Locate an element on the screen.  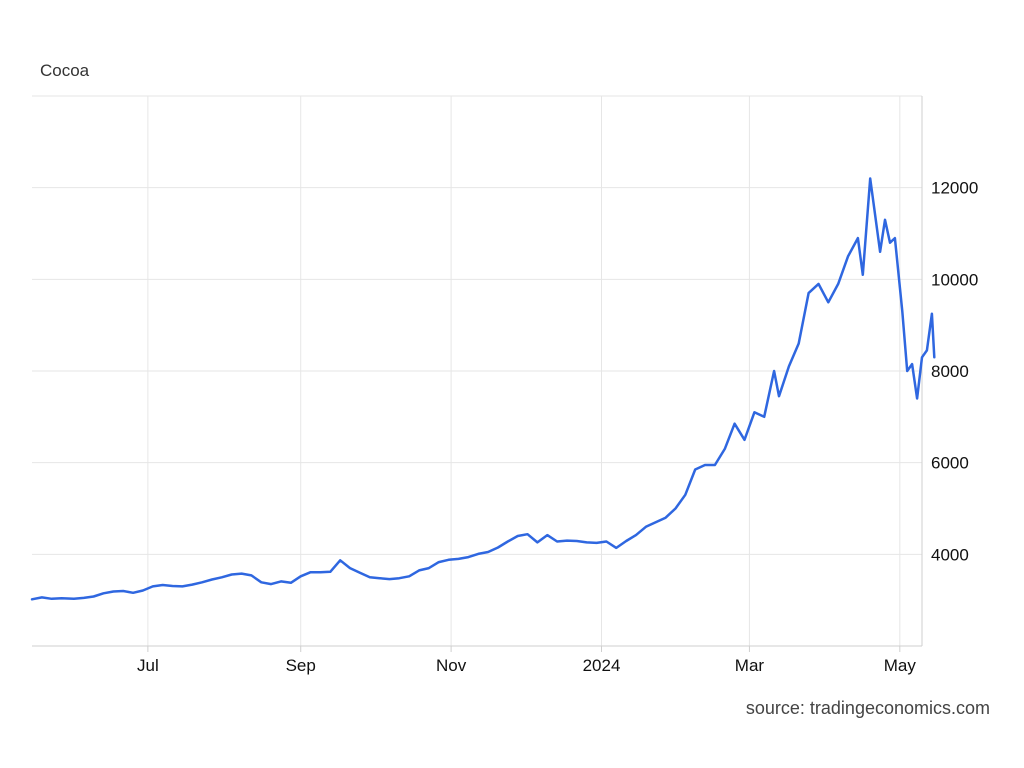
y-tick-label: 4000 is located at coordinates (950, 554).